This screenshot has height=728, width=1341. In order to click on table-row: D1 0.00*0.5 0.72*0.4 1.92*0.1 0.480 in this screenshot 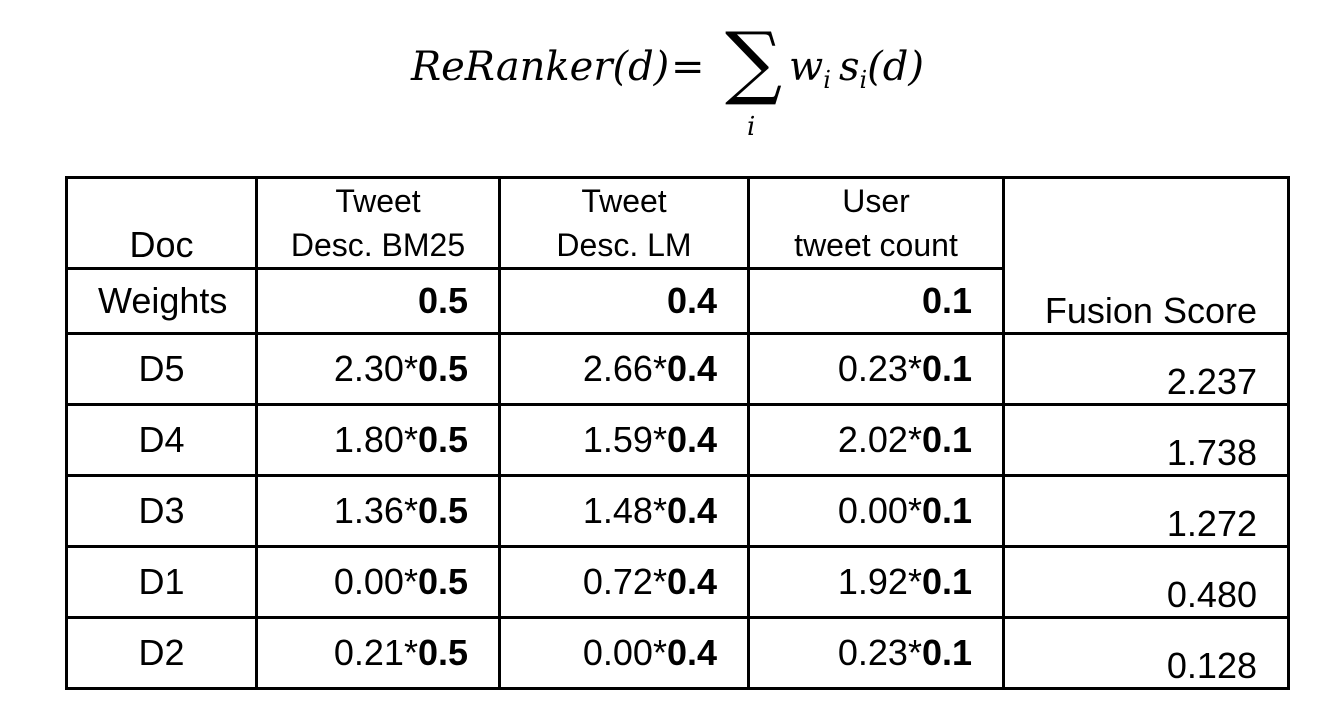, I will do `click(677, 582)`.